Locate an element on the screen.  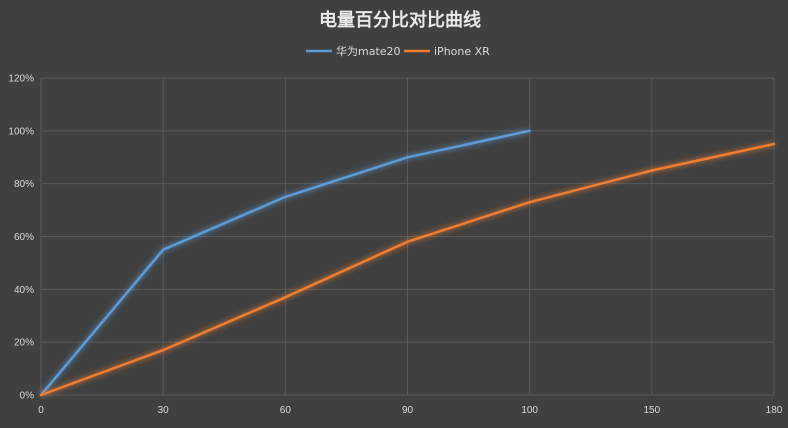
y-tick-label: 20% is located at coordinates (24, 343).